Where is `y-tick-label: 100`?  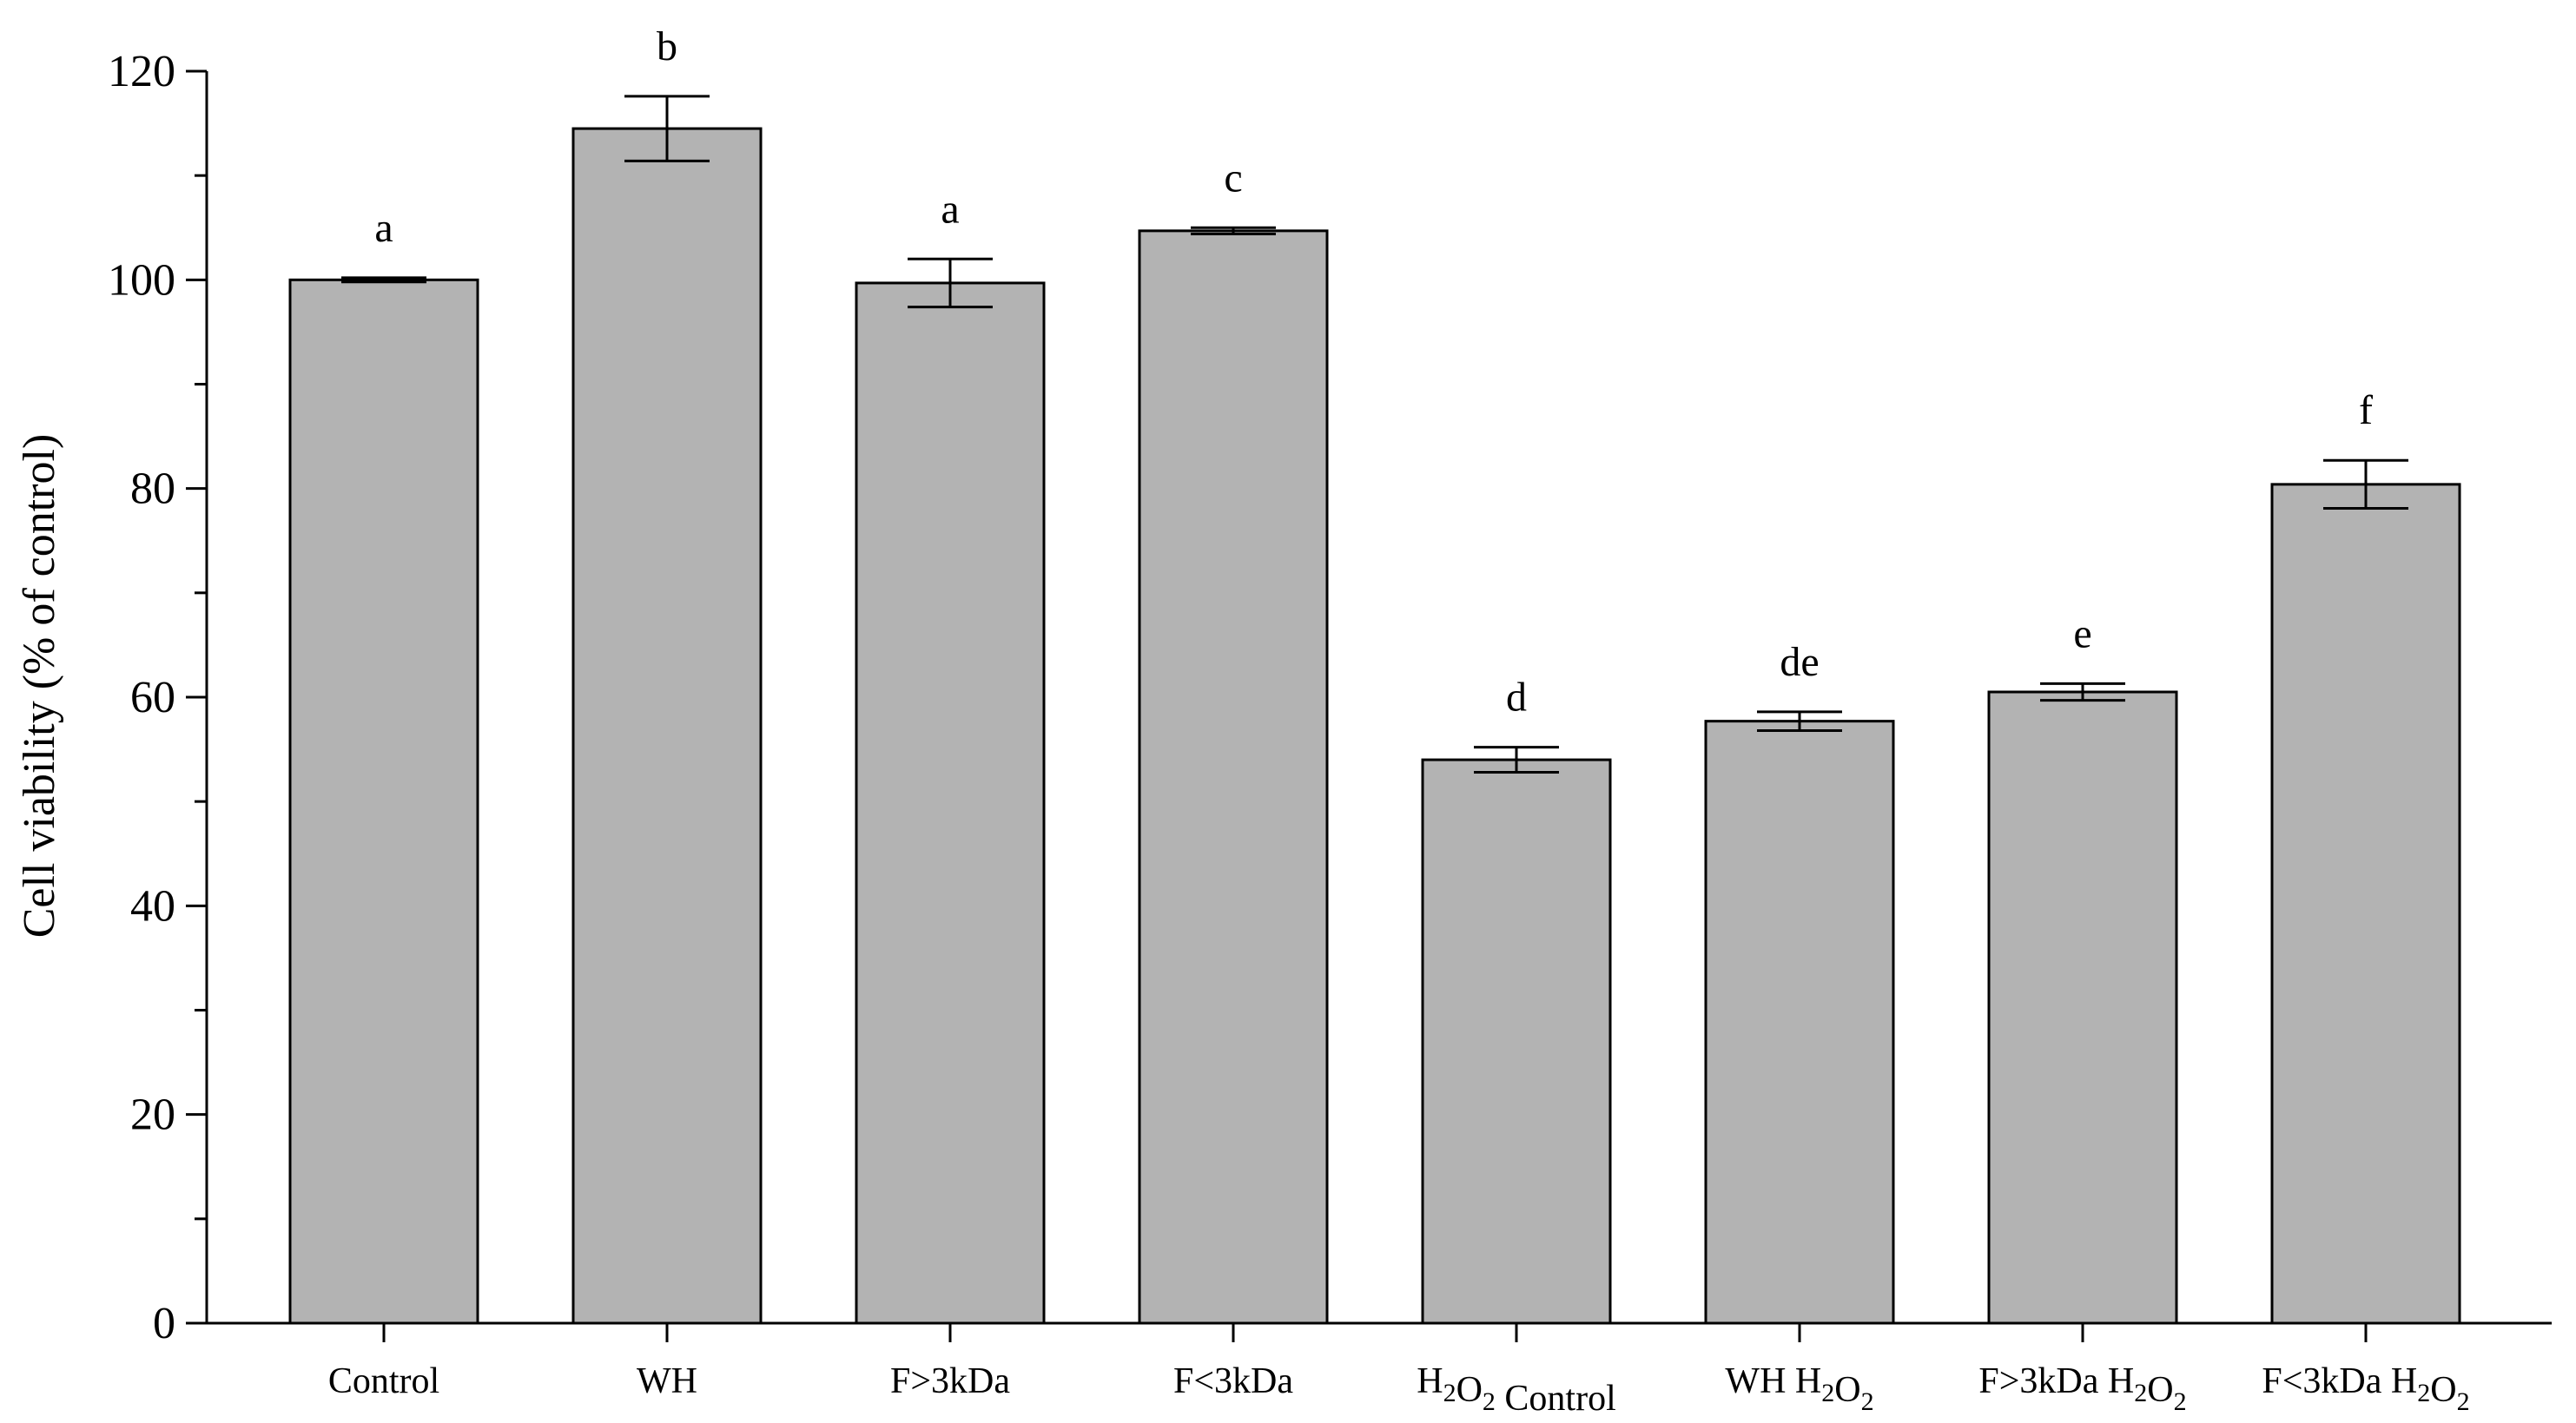 y-tick-label: 100 is located at coordinates (142, 280).